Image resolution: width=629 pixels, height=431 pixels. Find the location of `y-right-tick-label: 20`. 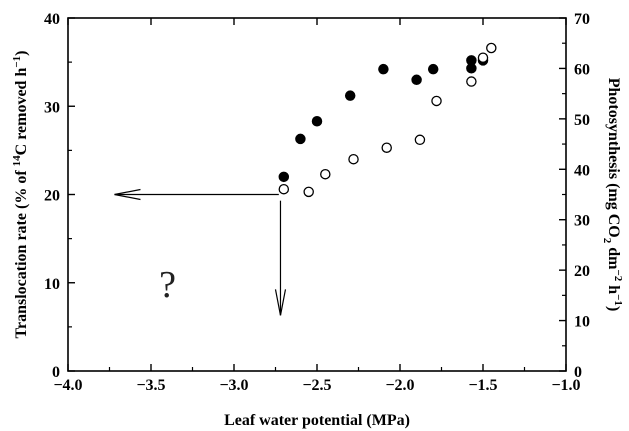

y-right-tick-label: 20 is located at coordinates (582, 271).